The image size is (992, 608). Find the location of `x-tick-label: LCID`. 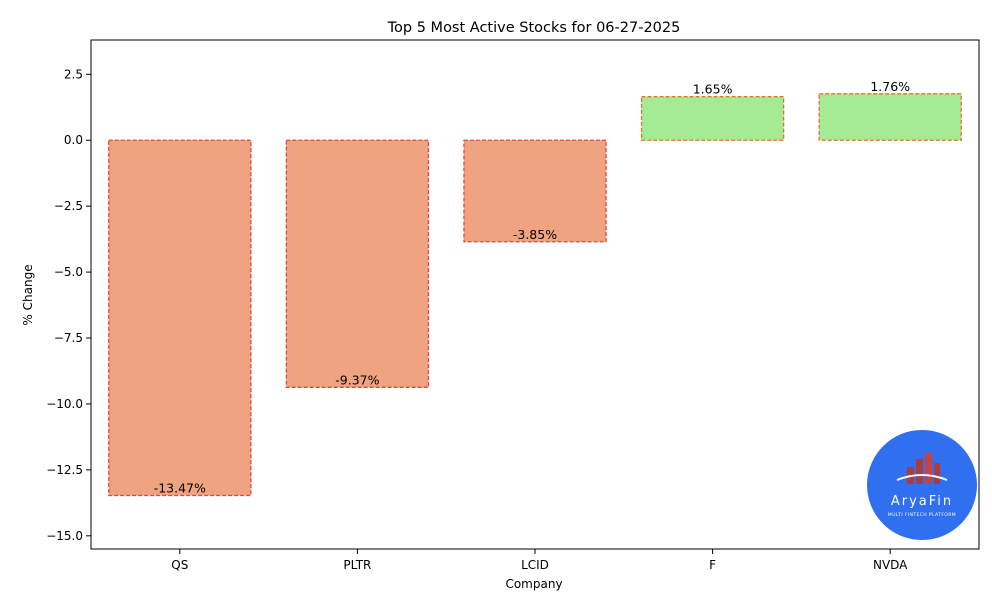

x-tick-label: LCID is located at coordinates (535, 565).